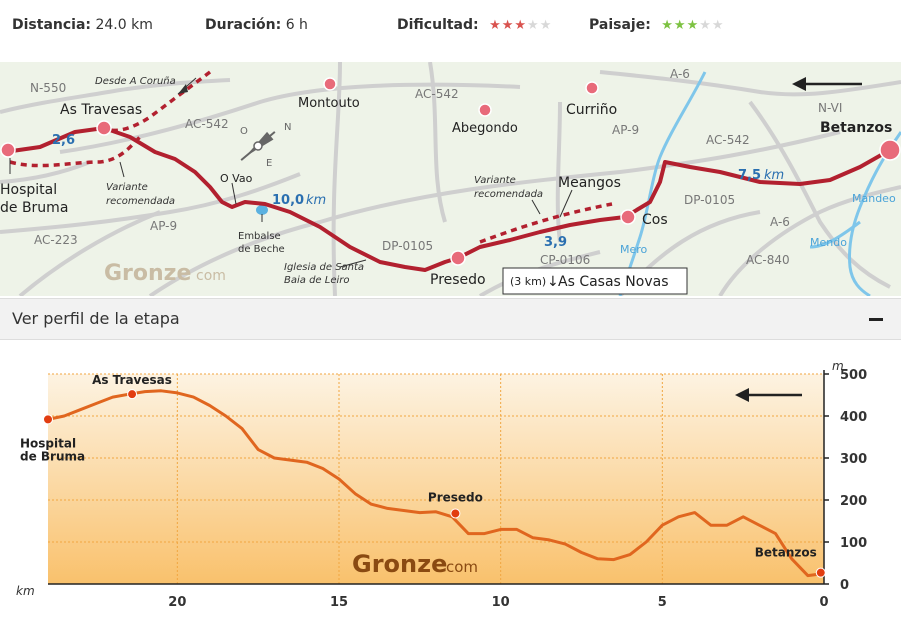 The width and height of the screenshot is (901, 637). What do you see at coordinates (183, 89) in the screenshot?
I see `desde-arrowhead-icon` at bounding box center [183, 89].